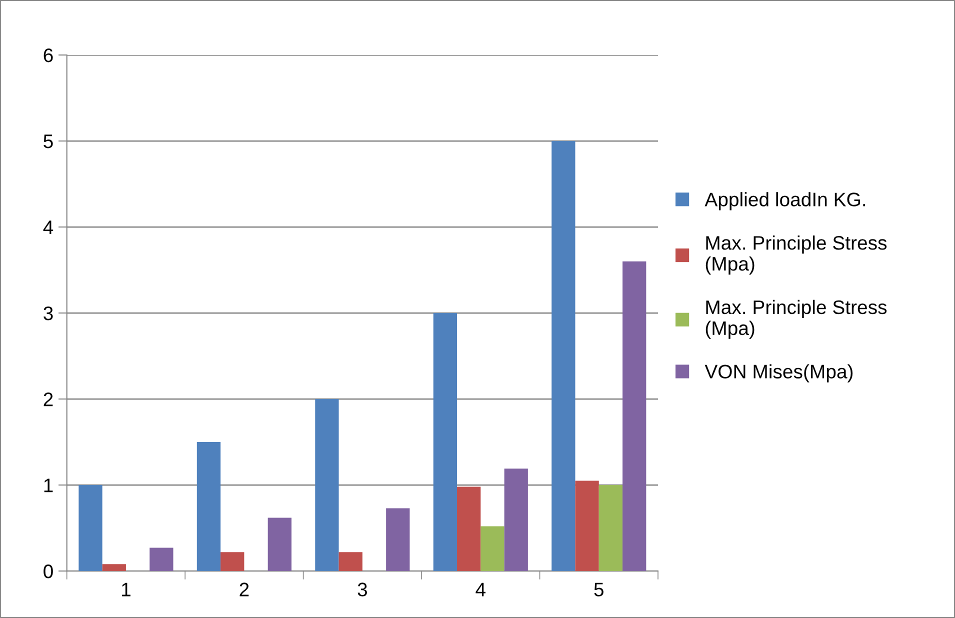 The width and height of the screenshot is (955, 618). I want to click on y-tick-label: 5, so click(48, 141).